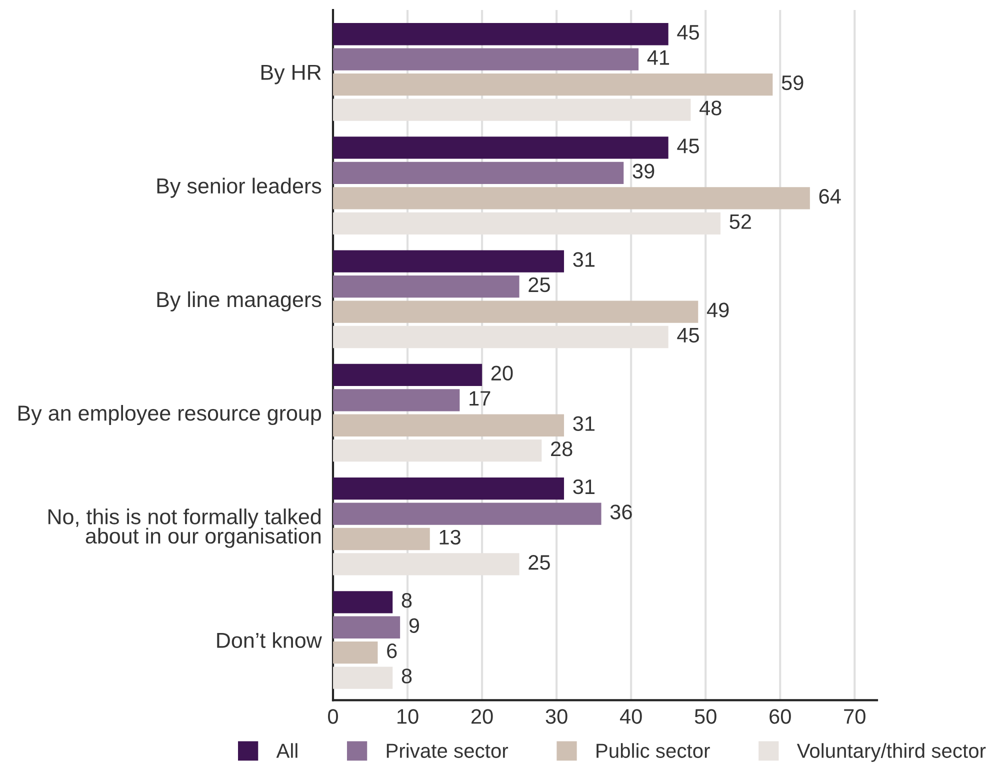  Describe the element at coordinates (502, 373) in the screenshot. I see `data-label: 20` at that location.